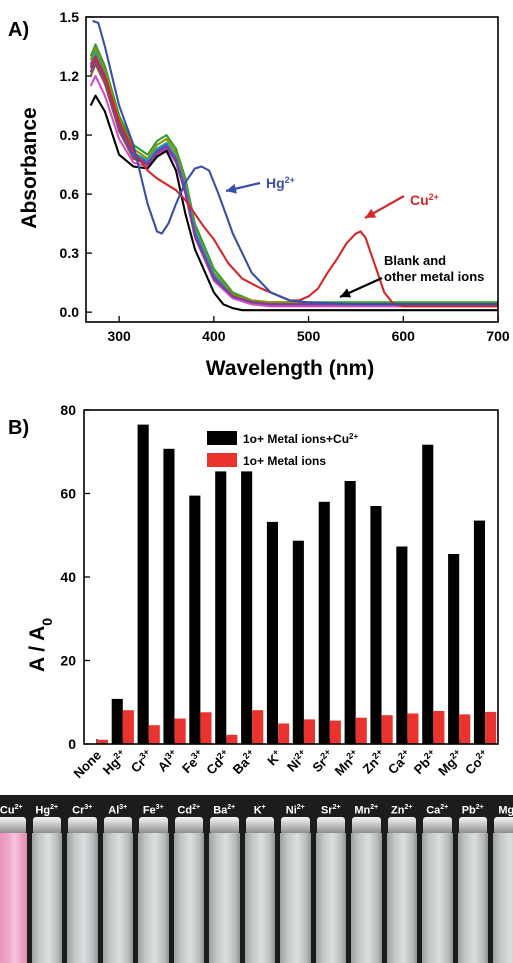  What do you see at coordinates (47, 879) in the screenshot?
I see `vial-hg: Hg2+` at bounding box center [47, 879].